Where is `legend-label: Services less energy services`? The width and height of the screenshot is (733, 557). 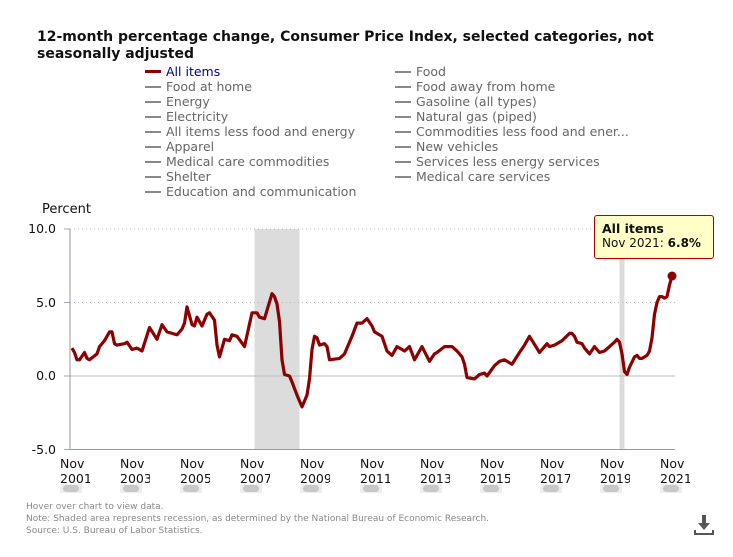
legend-label: Services less energy services is located at coordinates (508, 161).